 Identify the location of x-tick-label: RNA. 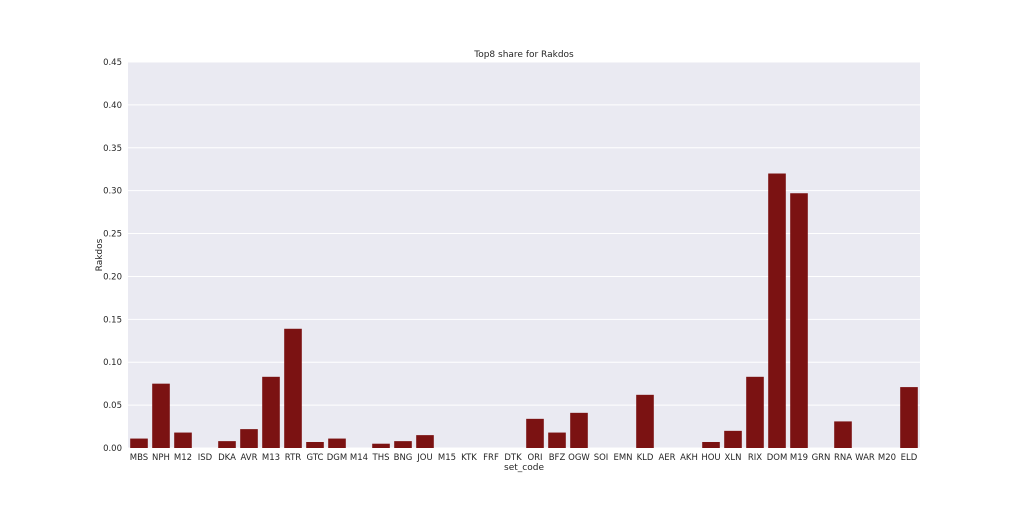
(843, 458).